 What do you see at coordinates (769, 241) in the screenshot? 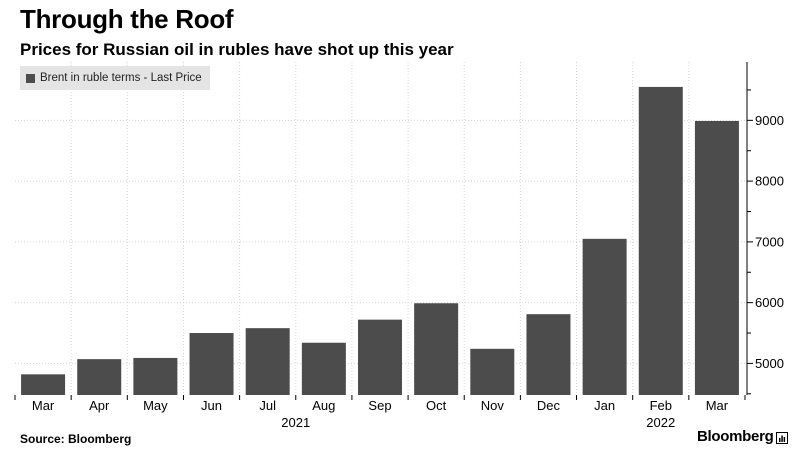
I see `y-tick-label: 7000` at bounding box center [769, 241].